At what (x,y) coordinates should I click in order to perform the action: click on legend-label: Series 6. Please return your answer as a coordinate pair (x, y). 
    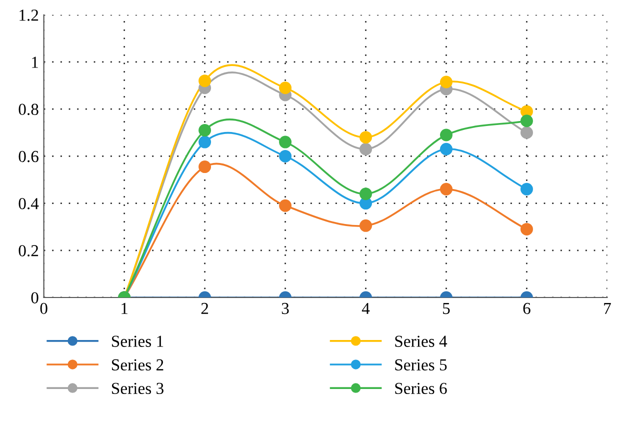
    Looking at the image, I should click on (421, 388).